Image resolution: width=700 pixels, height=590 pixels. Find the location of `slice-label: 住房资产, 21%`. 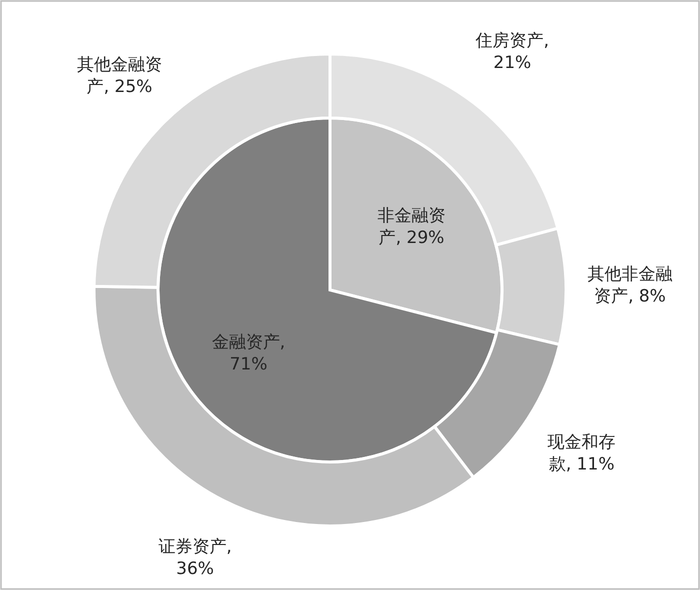

slice-label: 住房资产, 21% is located at coordinates (512, 51).